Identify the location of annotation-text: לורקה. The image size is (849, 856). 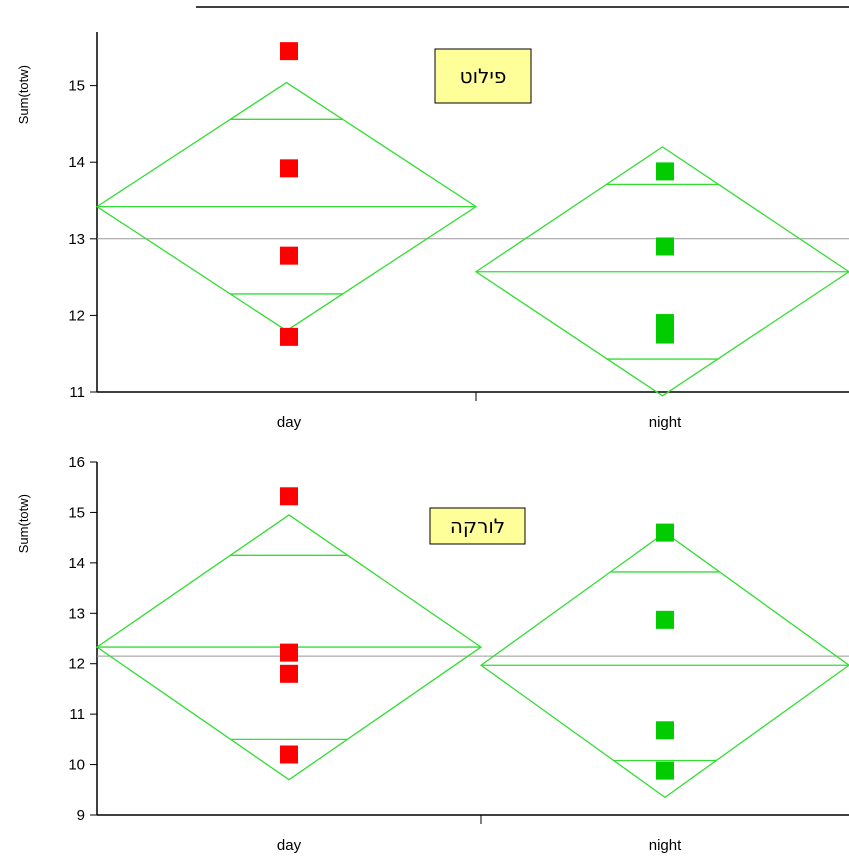
(477, 526).